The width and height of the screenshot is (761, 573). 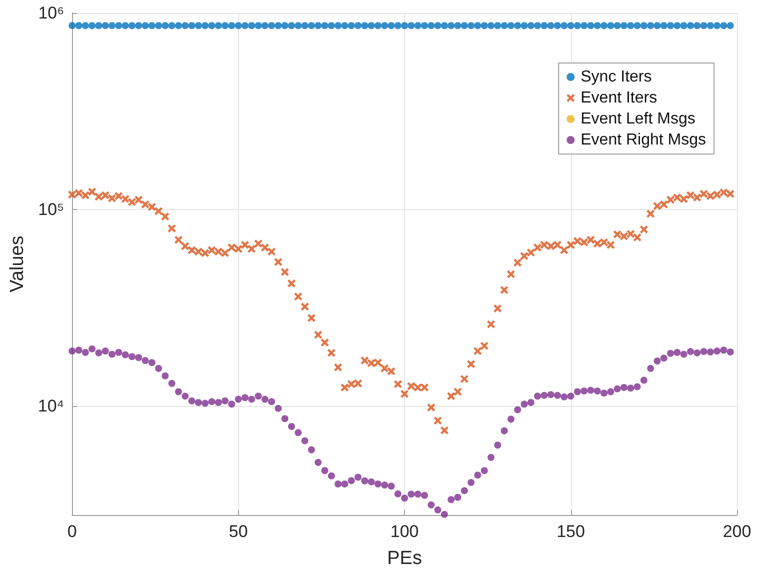 I want to click on x-tick-label: 100, so click(x=404, y=531).